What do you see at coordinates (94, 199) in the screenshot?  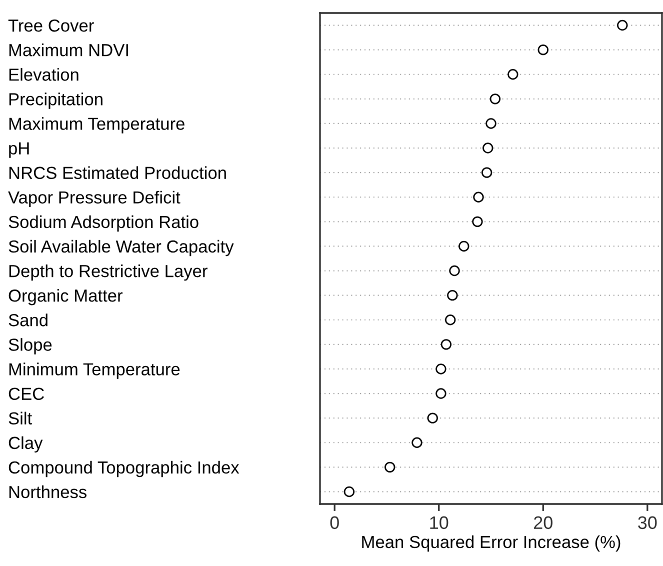 I see `y-tick-label: Vapor Pressure Deficit` at bounding box center [94, 199].